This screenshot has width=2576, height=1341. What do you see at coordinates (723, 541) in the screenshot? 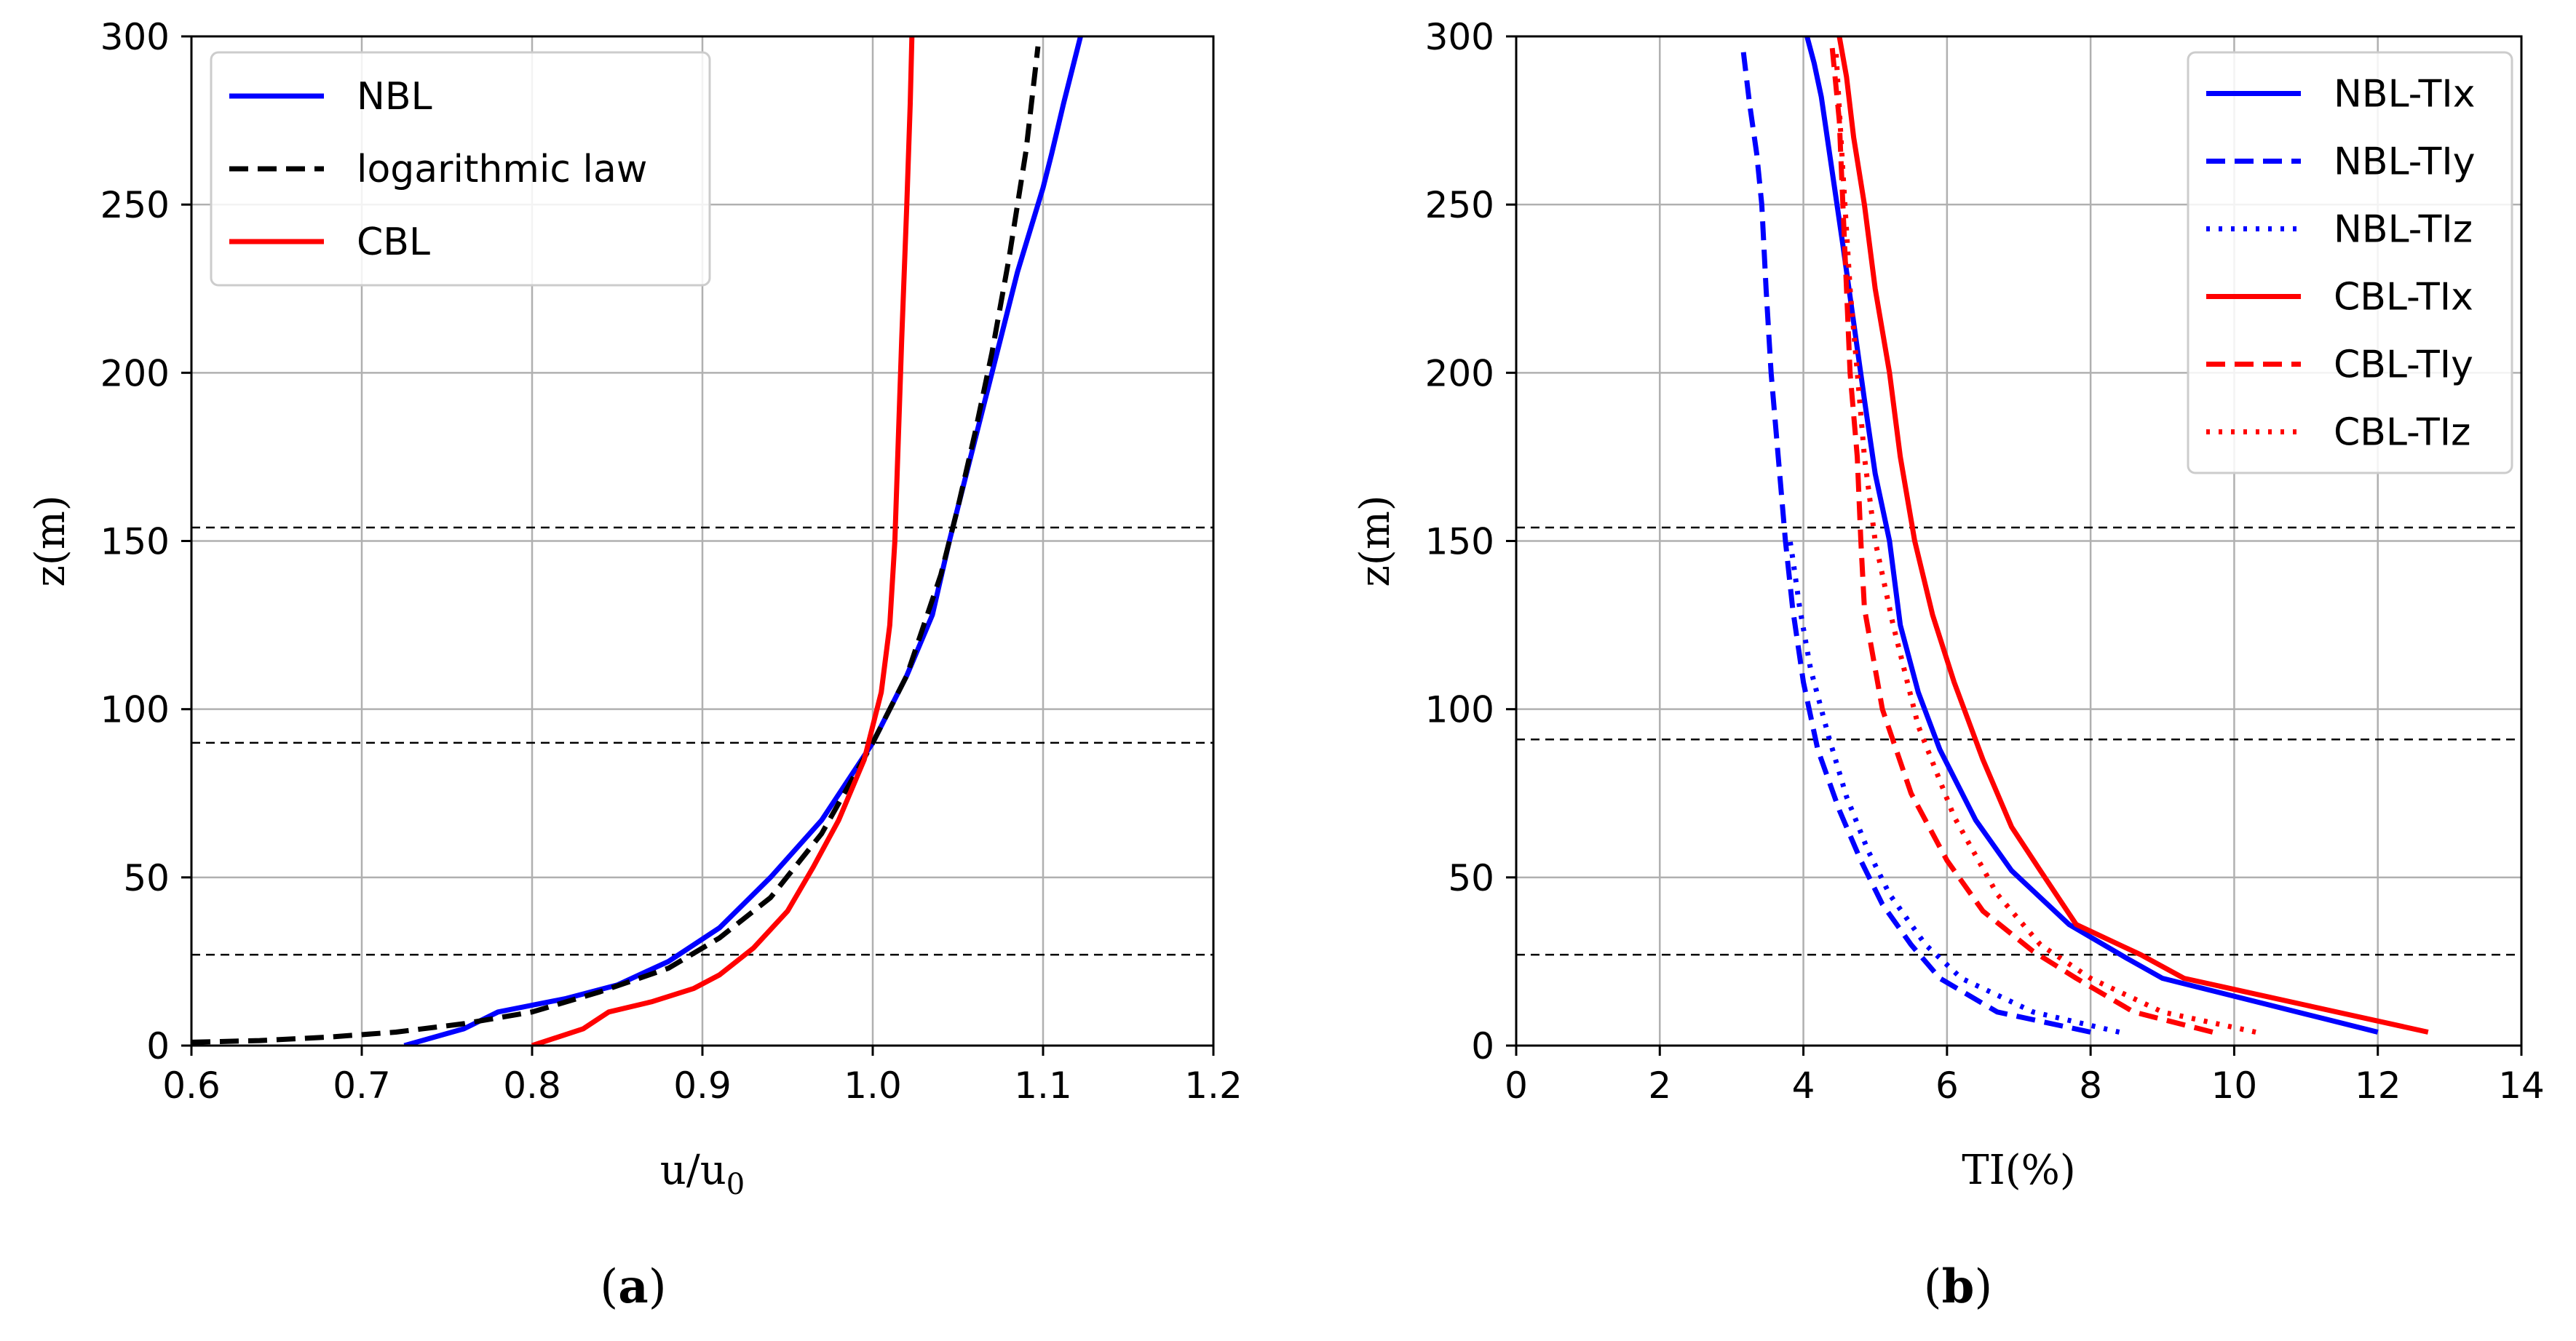
I see `series-line-cbl` at bounding box center [723, 541].